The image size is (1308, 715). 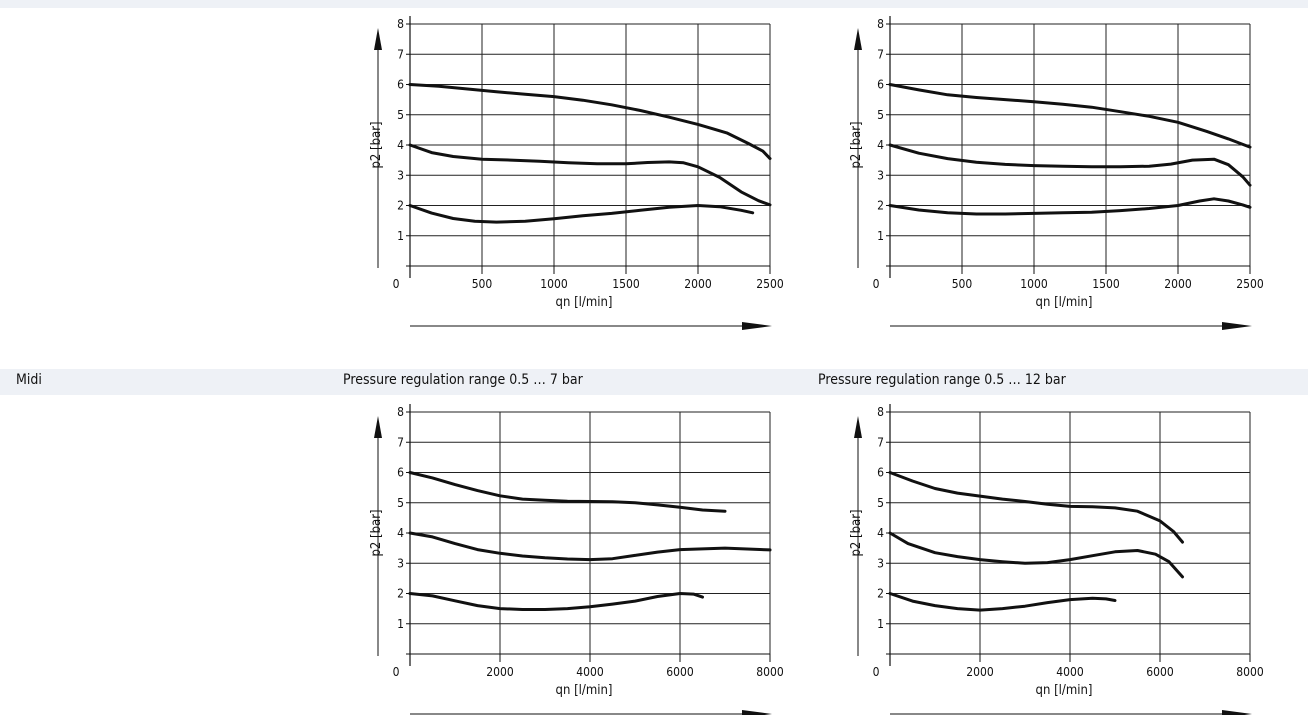 I want to click on chart-0-xtick-label-1000: 1000, so click(x=554, y=284).